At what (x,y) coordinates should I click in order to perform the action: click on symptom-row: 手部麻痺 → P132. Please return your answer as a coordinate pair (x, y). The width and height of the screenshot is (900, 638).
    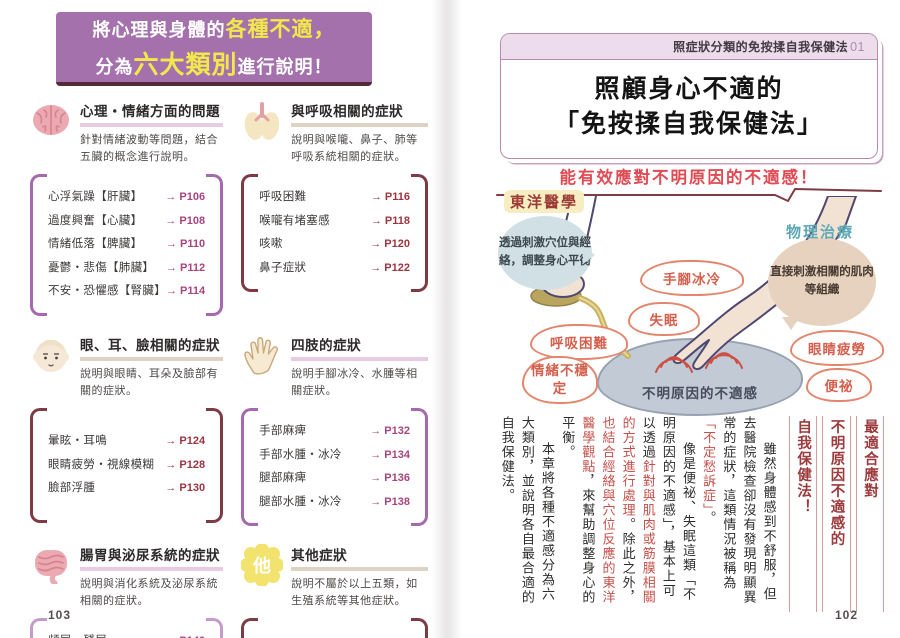
    Looking at the image, I should click on (334, 432).